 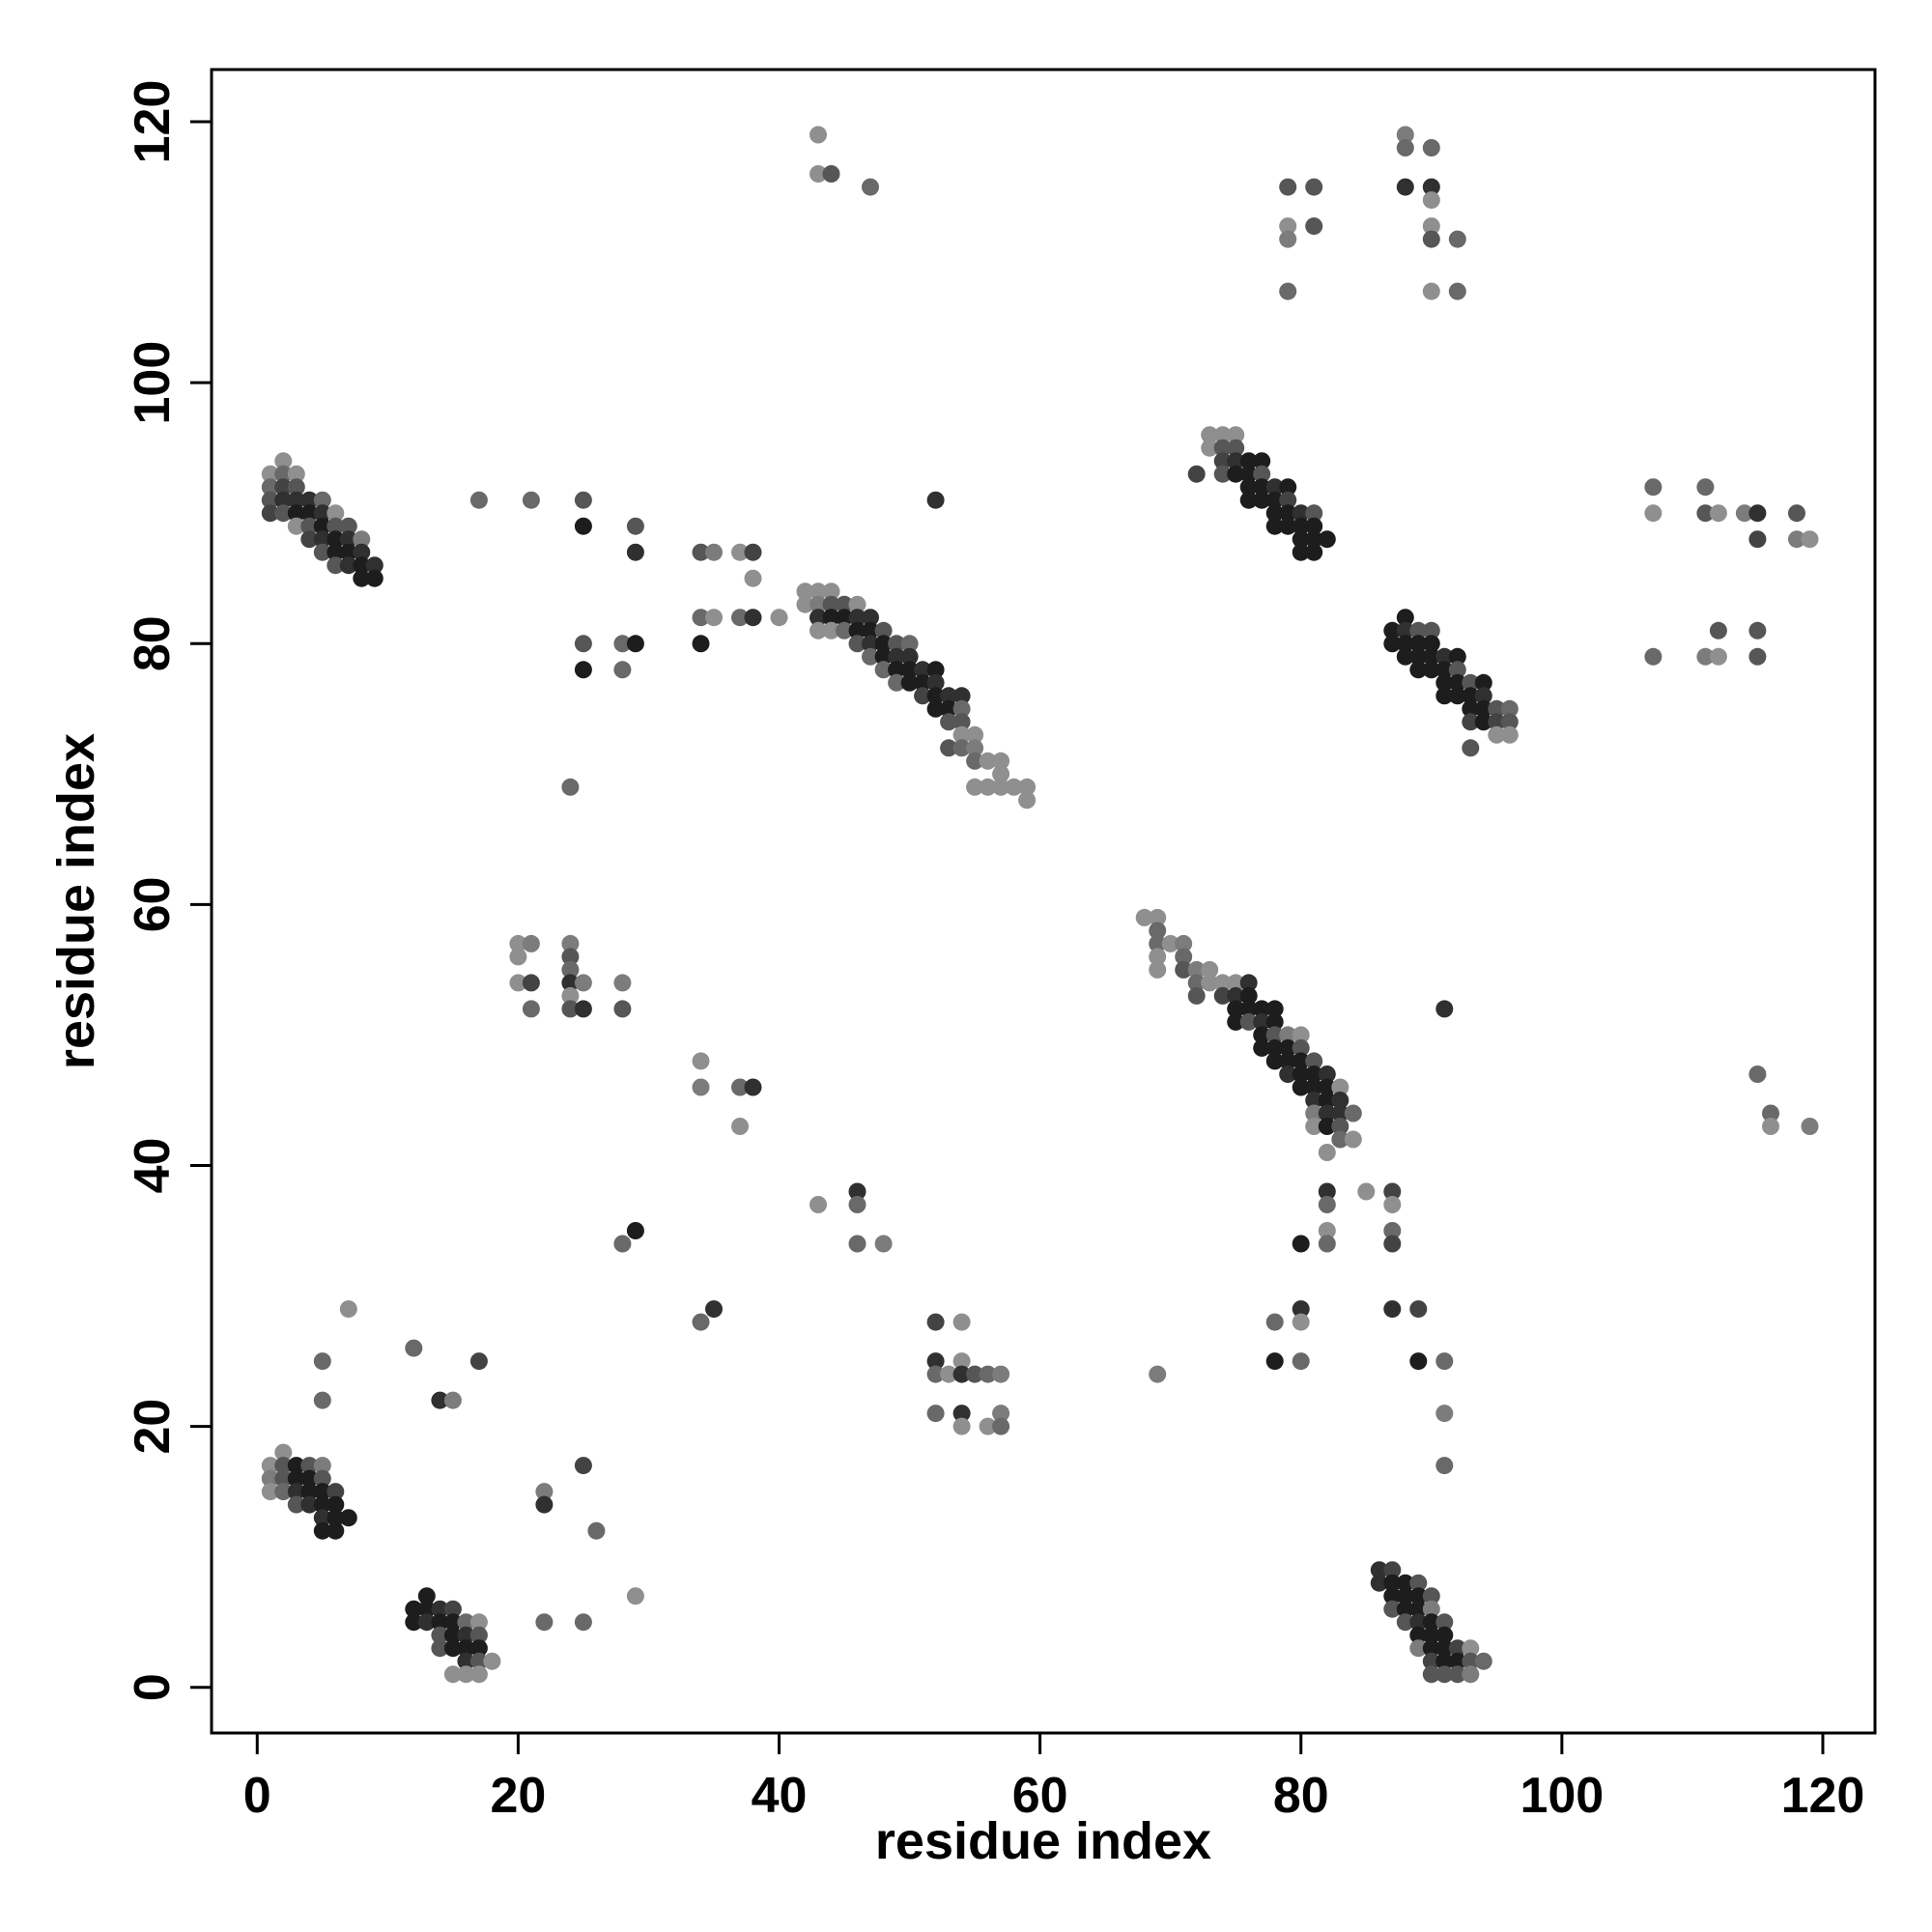 What do you see at coordinates (153, 643) in the screenshot?
I see `y-tick-label: 80` at bounding box center [153, 643].